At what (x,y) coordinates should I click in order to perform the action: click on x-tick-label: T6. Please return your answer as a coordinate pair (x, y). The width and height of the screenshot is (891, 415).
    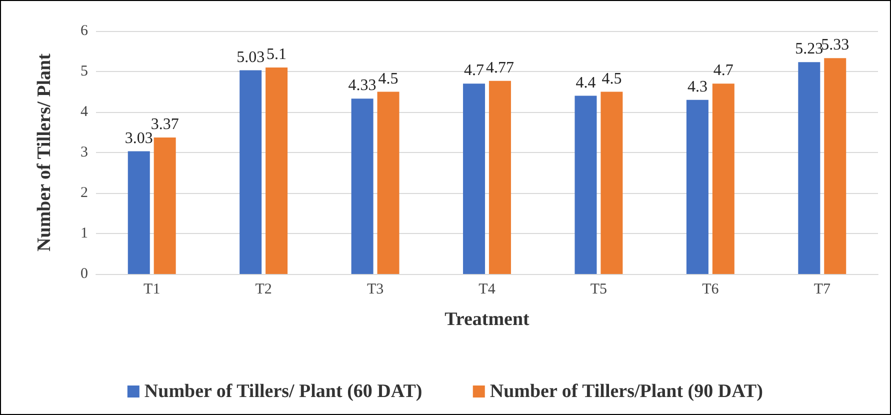
    Looking at the image, I should click on (711, 290).